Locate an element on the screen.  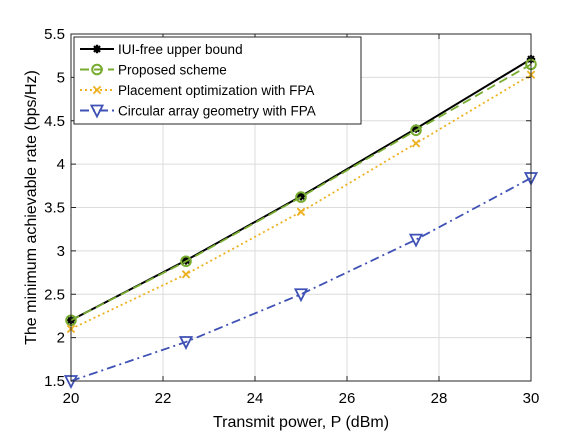
y-tick-label: 3 is located at coordinates (61, 251).